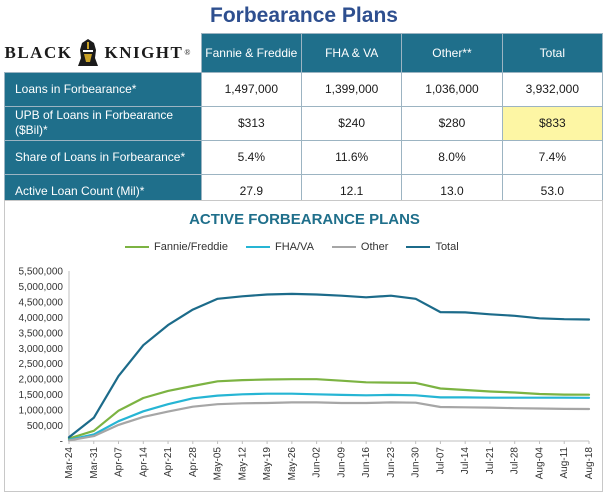 This screenshot has height=497, width=608. What do you see at coordinates (589, 463) in the screenshot?
I see `x-tick-label: Aug-18` at bounding box center [589, 463].